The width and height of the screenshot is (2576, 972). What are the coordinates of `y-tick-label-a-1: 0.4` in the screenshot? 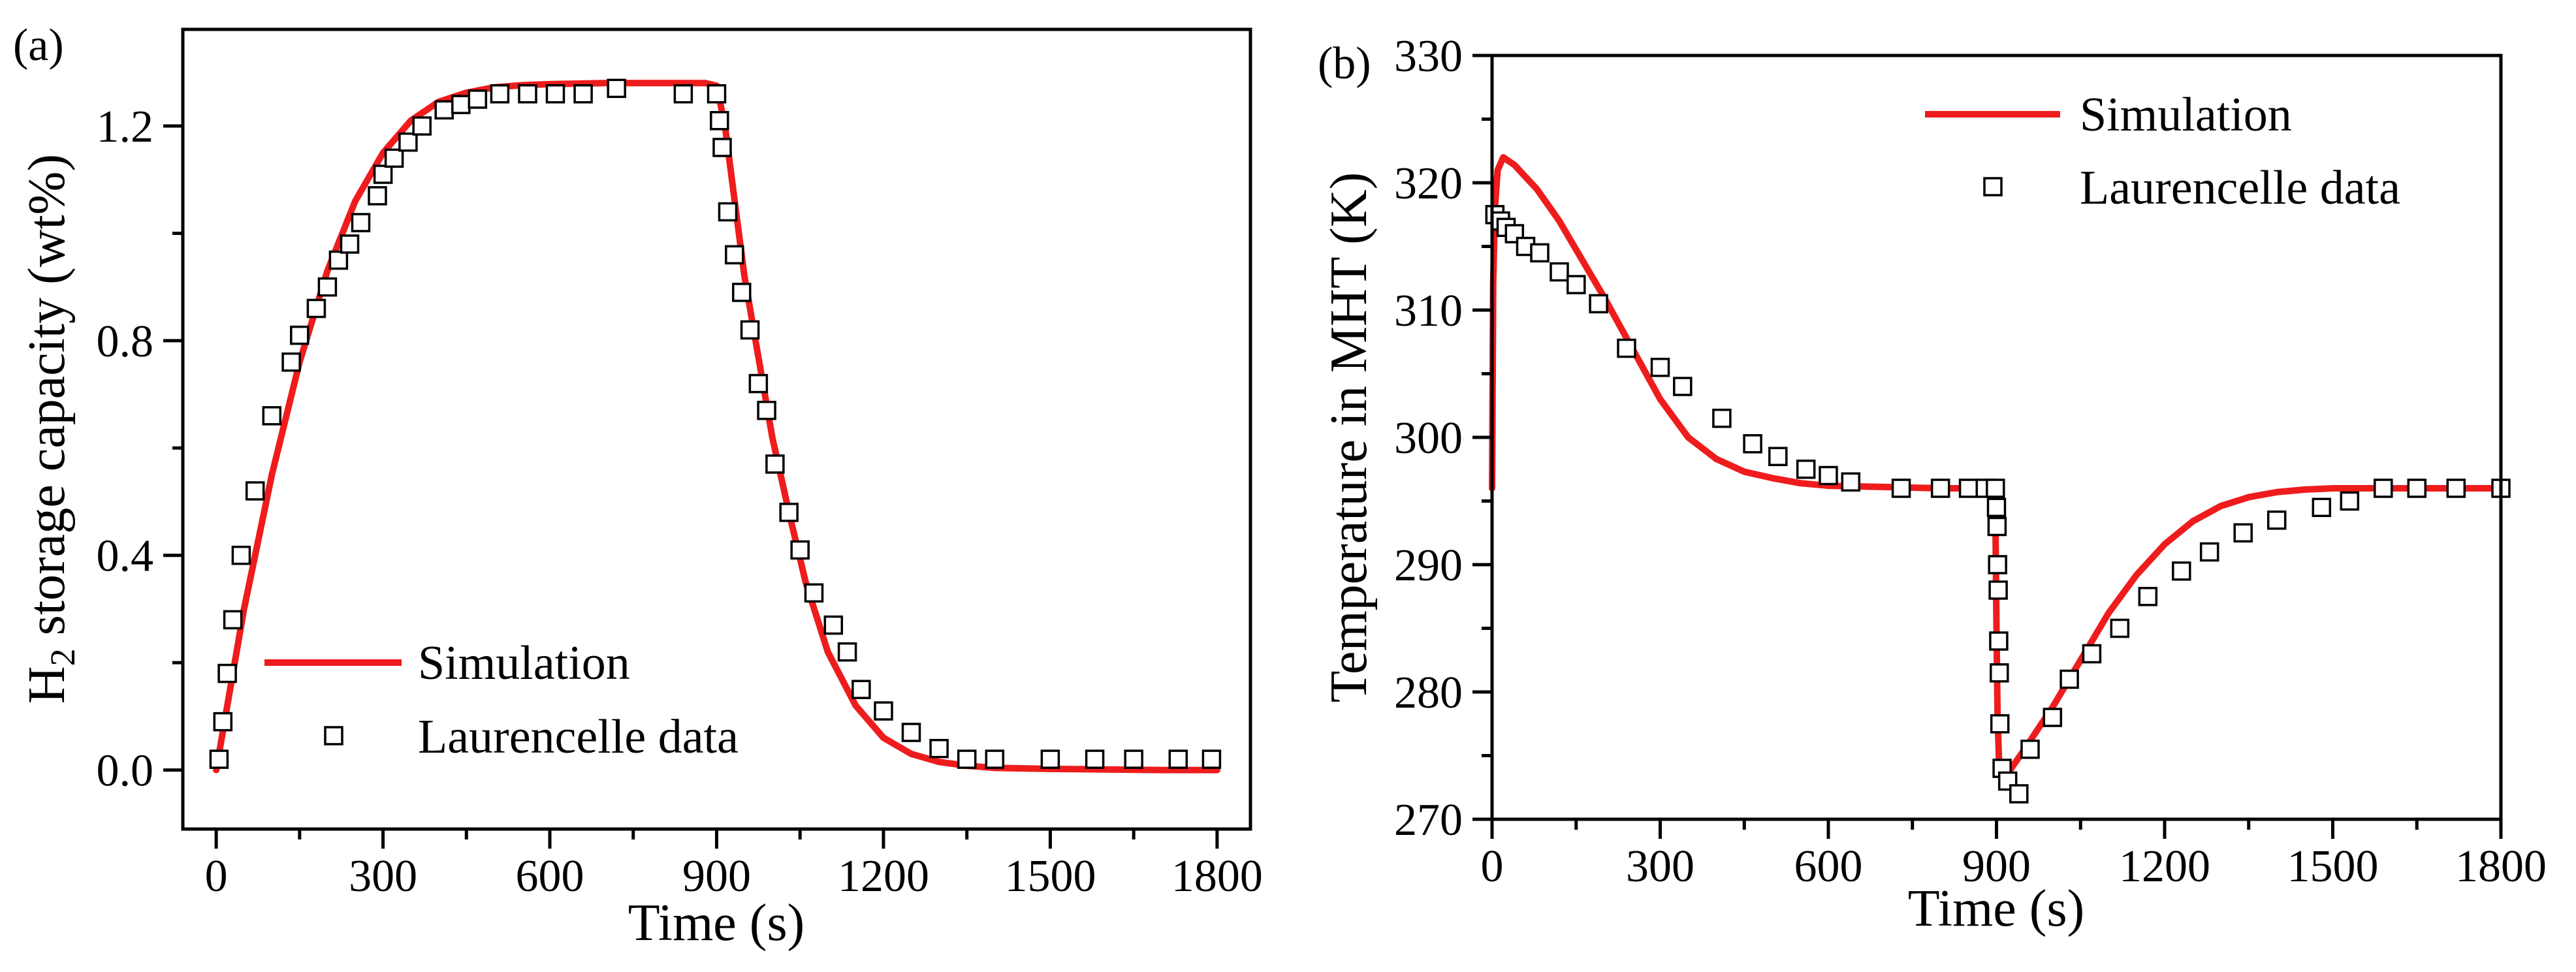 It's located at (126, 556).